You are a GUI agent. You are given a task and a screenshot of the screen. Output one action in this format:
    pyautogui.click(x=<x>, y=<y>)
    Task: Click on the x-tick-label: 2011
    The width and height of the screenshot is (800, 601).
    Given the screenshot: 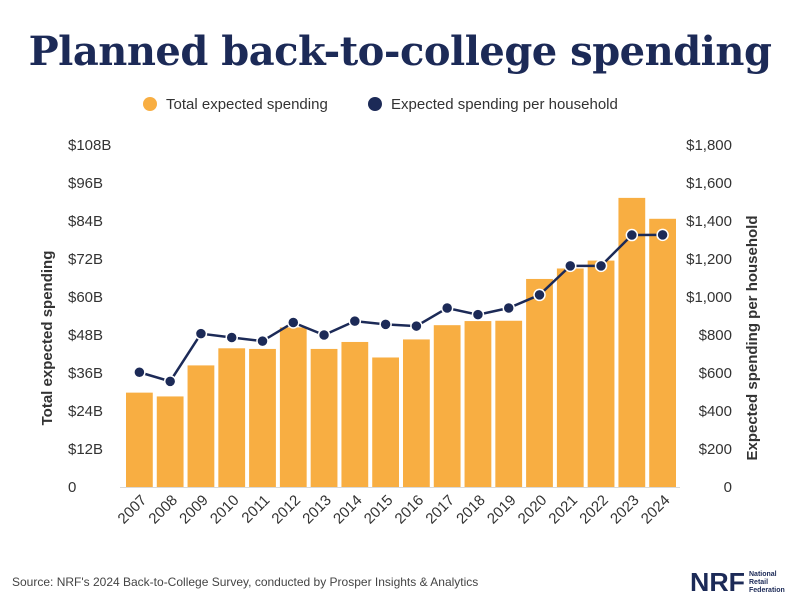 What is the action you would take?
    pyautogui.click(x=255, y=509)
    